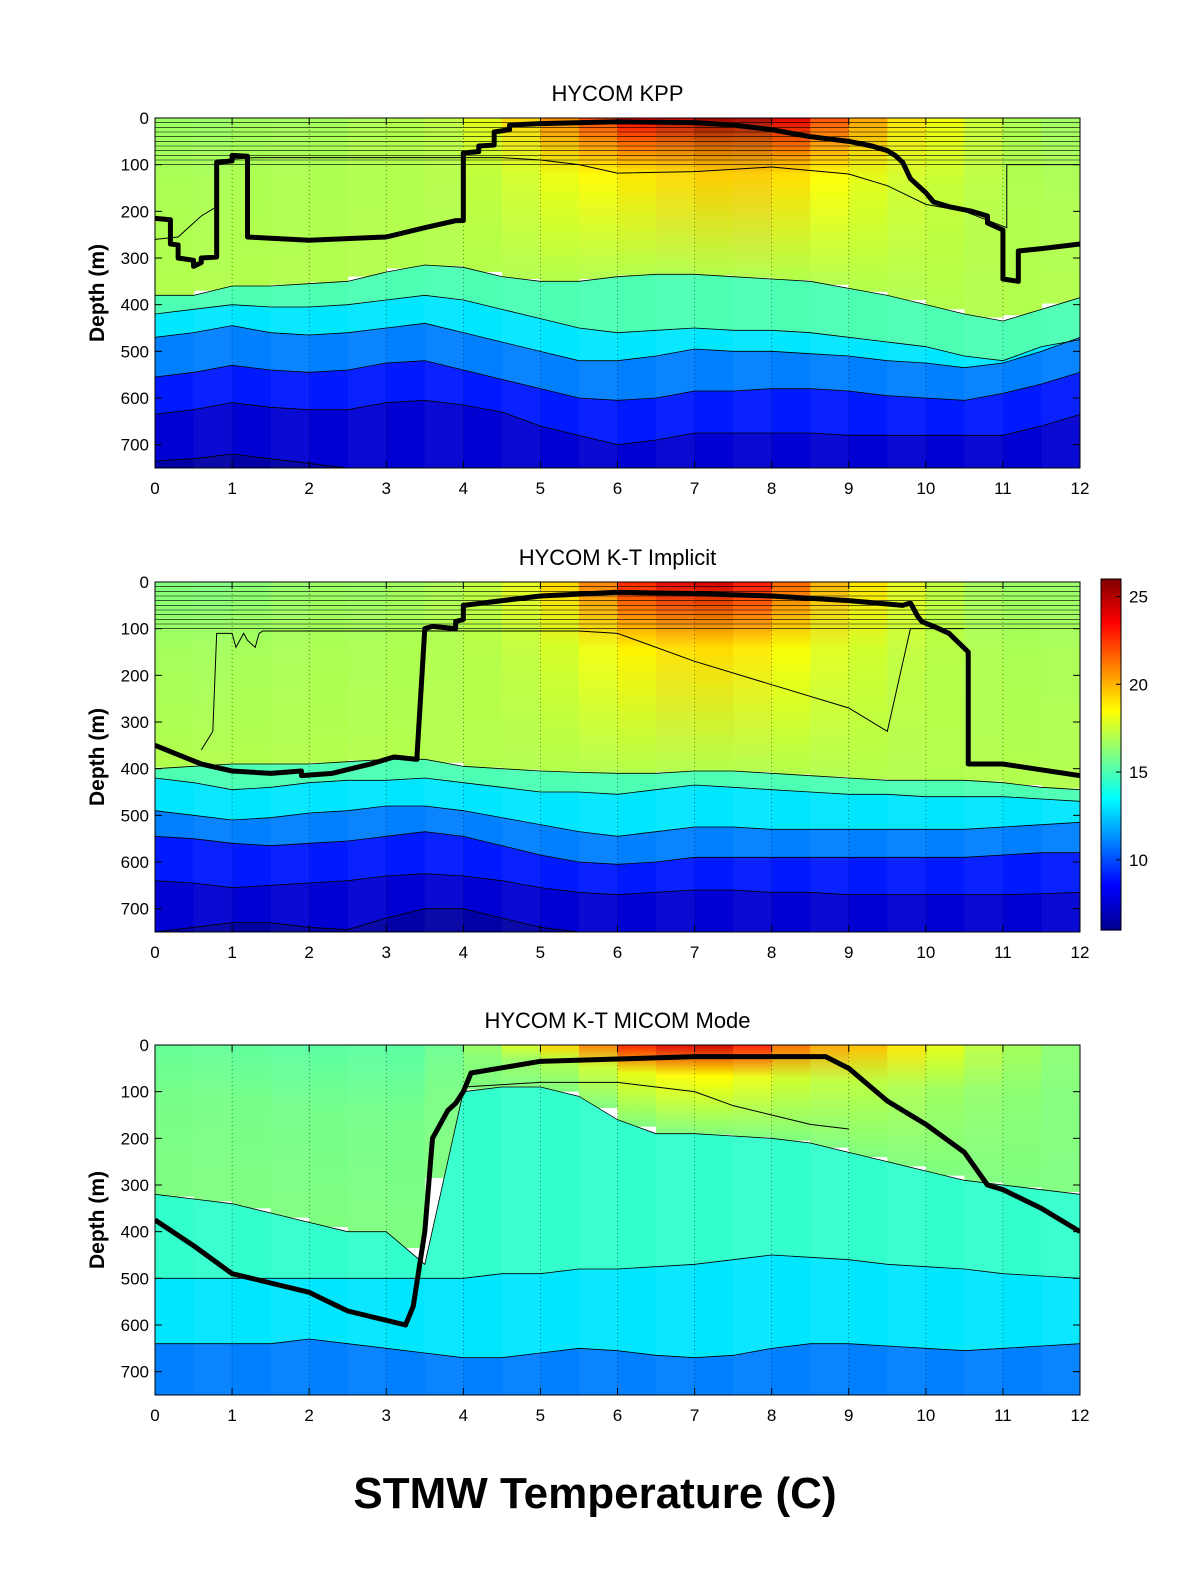  I want to click on y-tick-label: 100, so click(135, 1092).